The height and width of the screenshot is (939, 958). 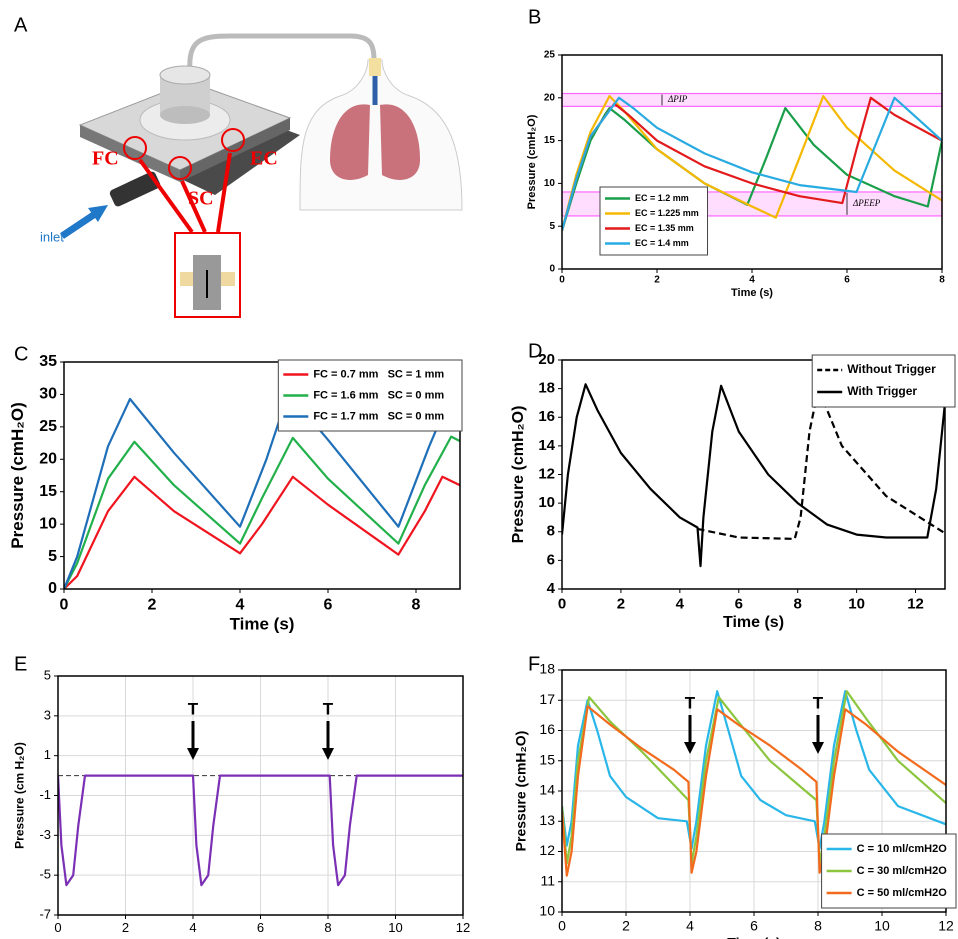 What do you see at coordinates (130, 153) in the screenshot?
I see `device-side` at bounding box center [130, 153].